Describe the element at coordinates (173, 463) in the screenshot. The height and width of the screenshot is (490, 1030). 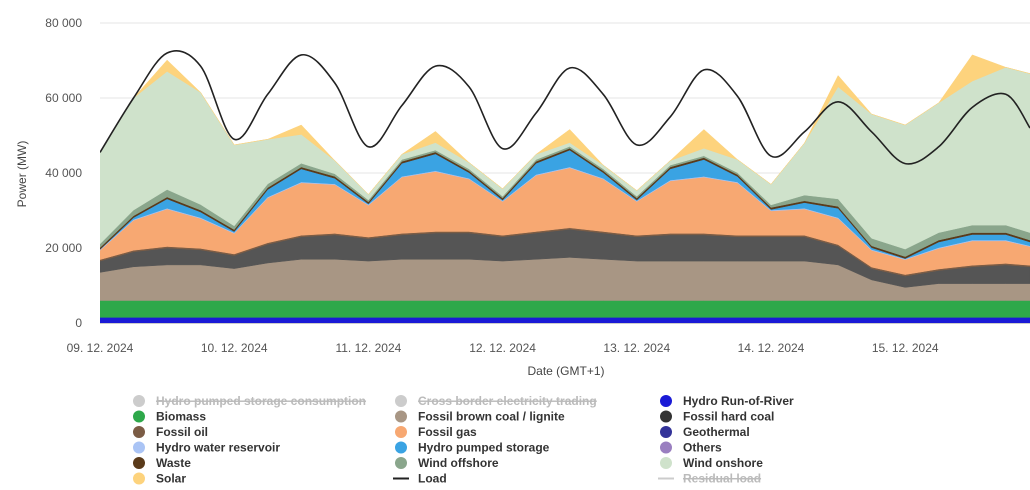
I see `legend-label: Waste` at that location.